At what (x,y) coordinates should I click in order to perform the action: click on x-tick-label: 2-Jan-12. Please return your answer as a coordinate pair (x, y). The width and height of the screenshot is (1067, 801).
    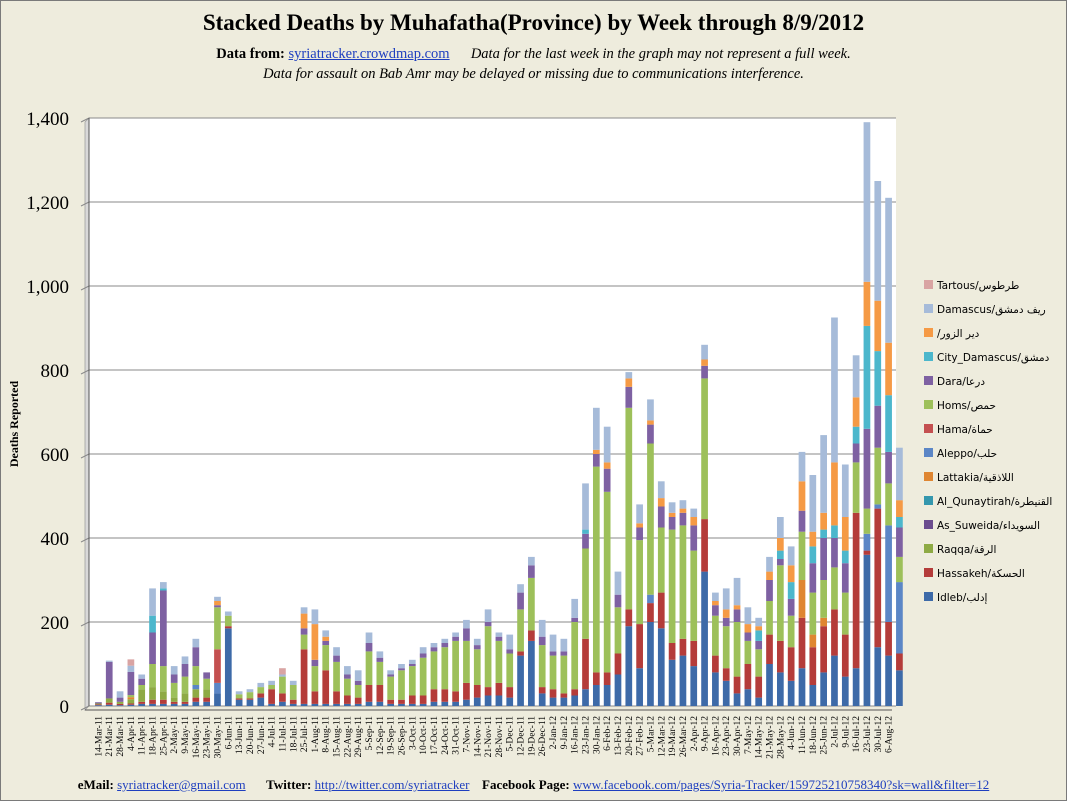
    Looking at the image, I should click on (554, 732).